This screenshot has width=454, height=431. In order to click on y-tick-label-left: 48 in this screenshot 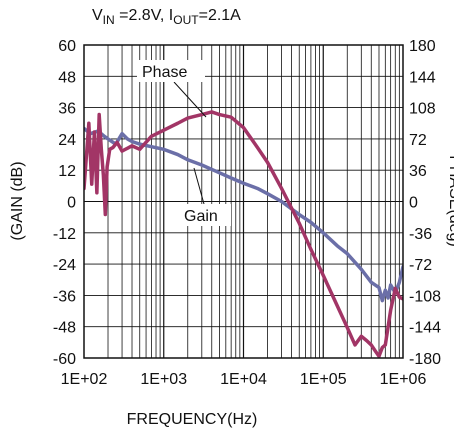, I will do `click(67, 77)`.